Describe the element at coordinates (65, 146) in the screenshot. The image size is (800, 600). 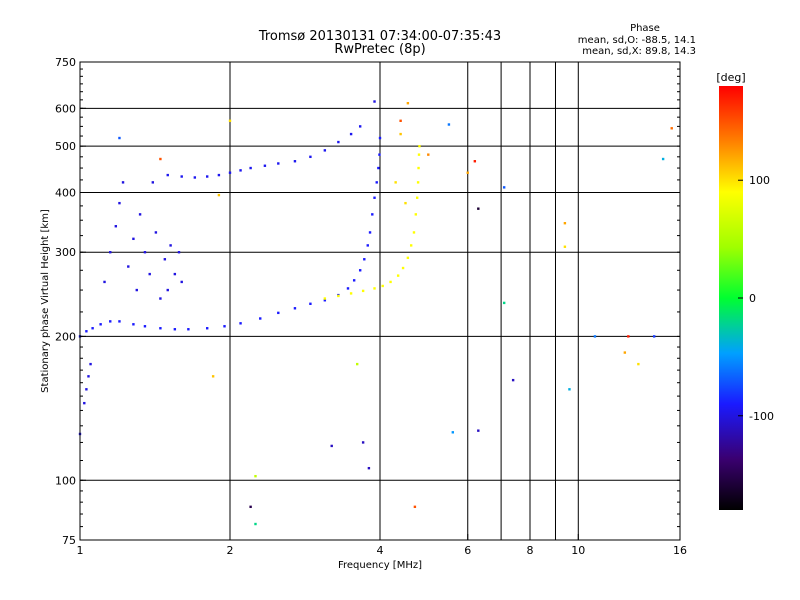
I see `y-tick-label: 500` at that location.